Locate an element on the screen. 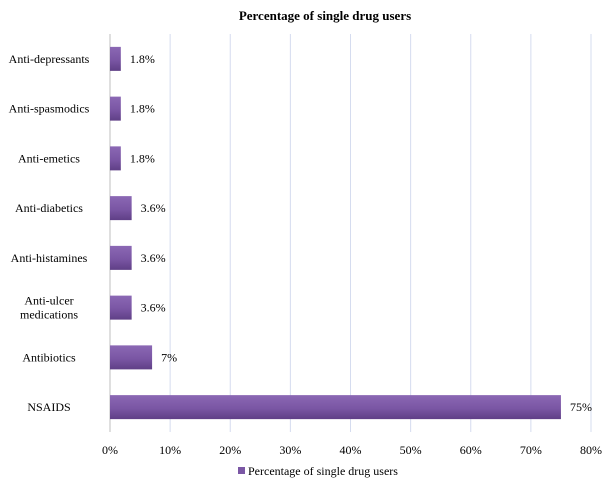 This screenshot has height=486, width=604. category-label-line: Anti-ulcer is located at coordinates (48, 301).